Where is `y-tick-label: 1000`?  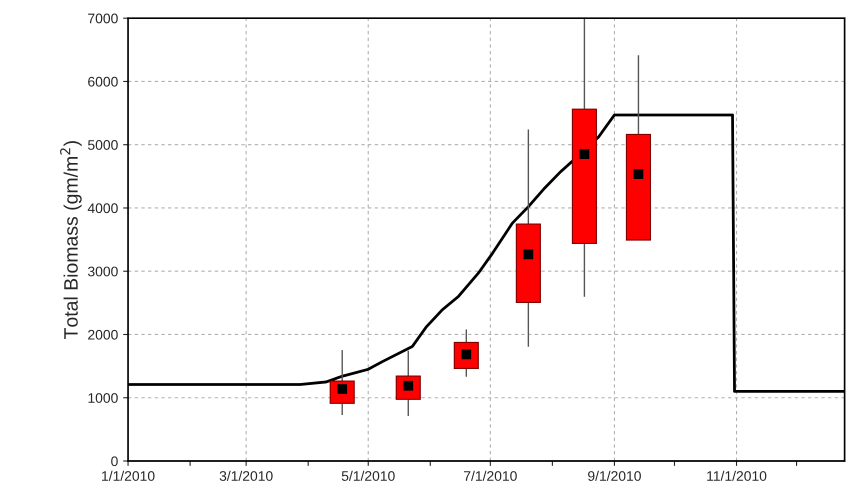
y-tick-label: 1000 is located at coordinates (103, 398).